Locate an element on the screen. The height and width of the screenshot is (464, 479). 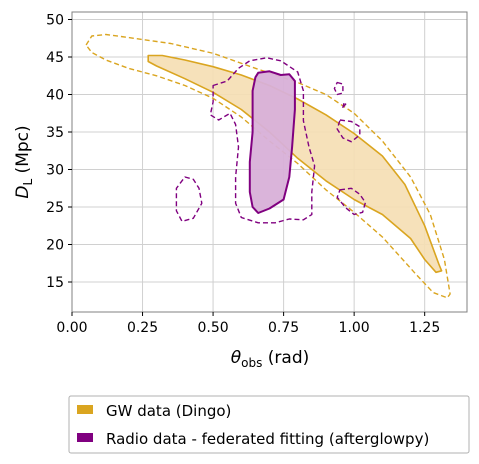
y-tick-label: 25 is located at coordinates (55, 208).